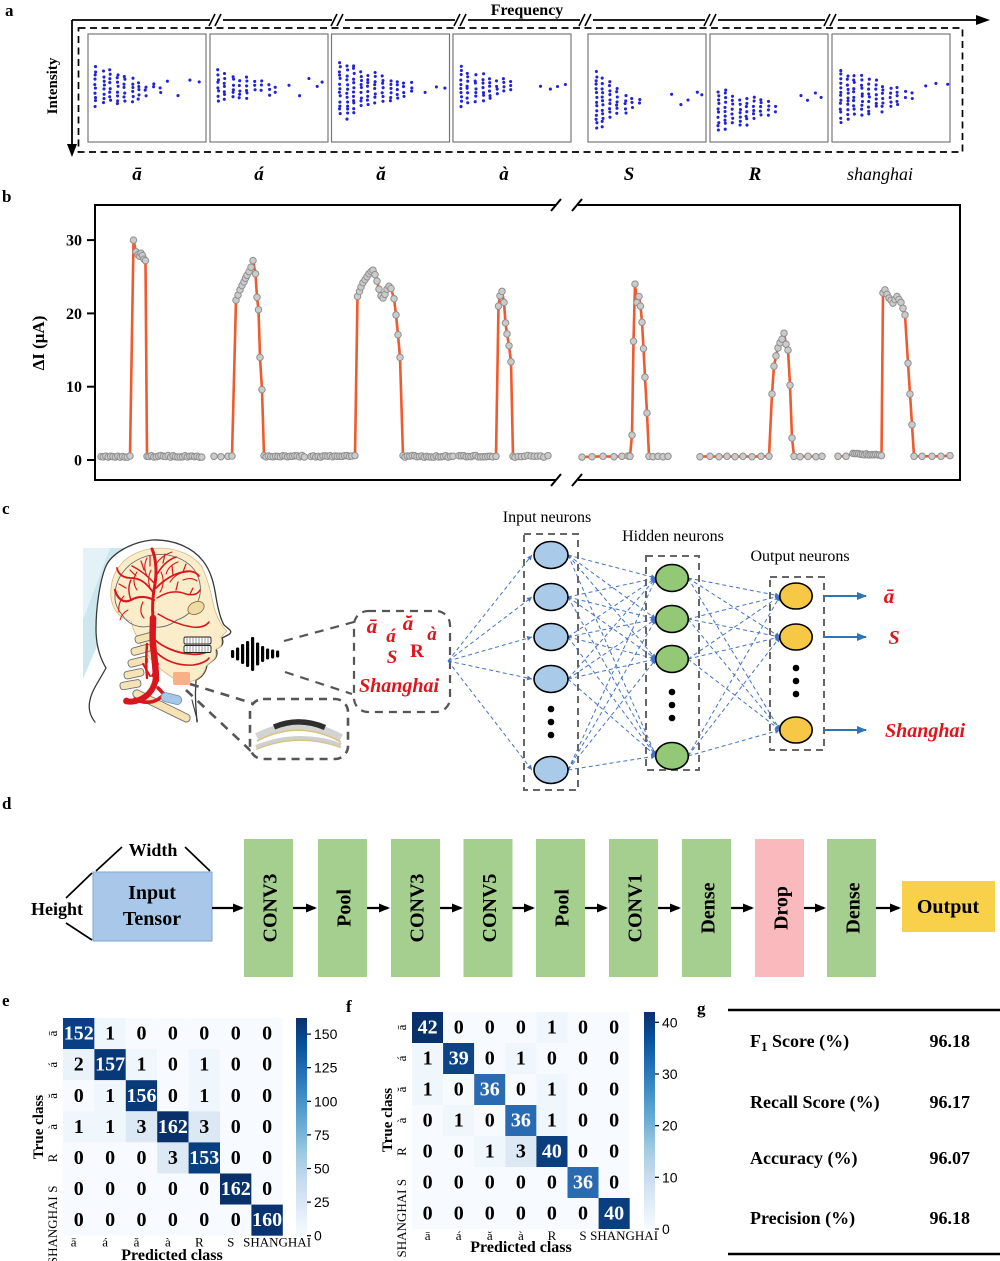 This screenshot has height=1261, width=1000. I want to click on svg-text: 162, so click(236, 1189).